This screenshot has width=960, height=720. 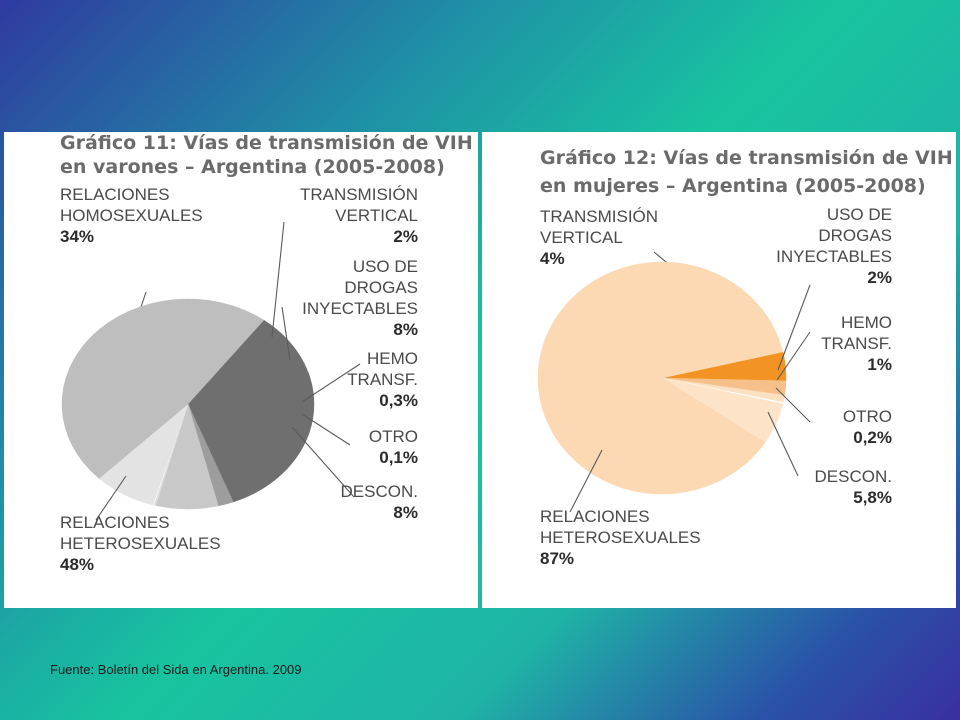 I want to click on slice-pct-label: 0,3%, so click(x=398, y=400).